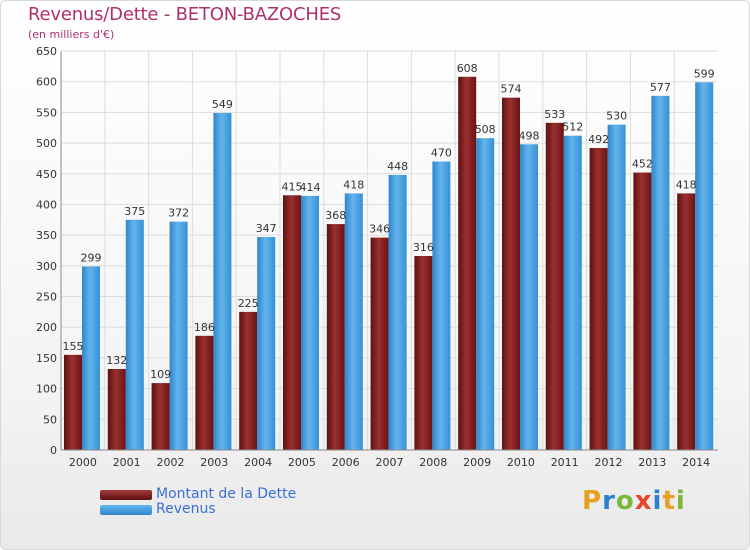 This screenshot has width=750, height=550. I want to click on data-label-revenue: 375, so click(134, 211).